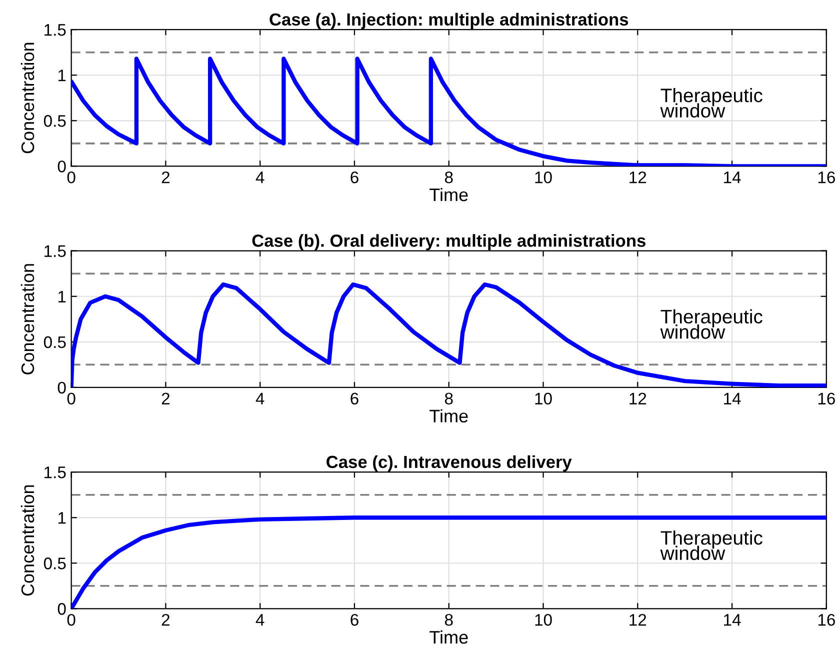 The height and width of the screenshot is (658, 839). I want to click on chart-title: Case (c). Intravenous delivery, so click(449, 463).